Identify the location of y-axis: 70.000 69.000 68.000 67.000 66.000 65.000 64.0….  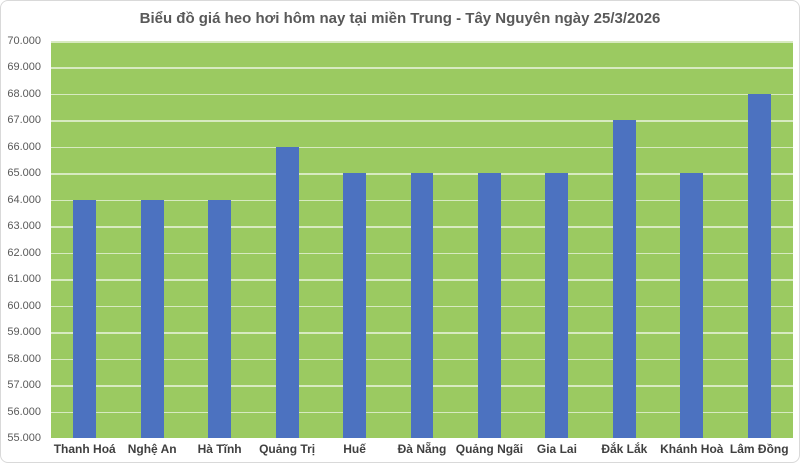
(21, 231).